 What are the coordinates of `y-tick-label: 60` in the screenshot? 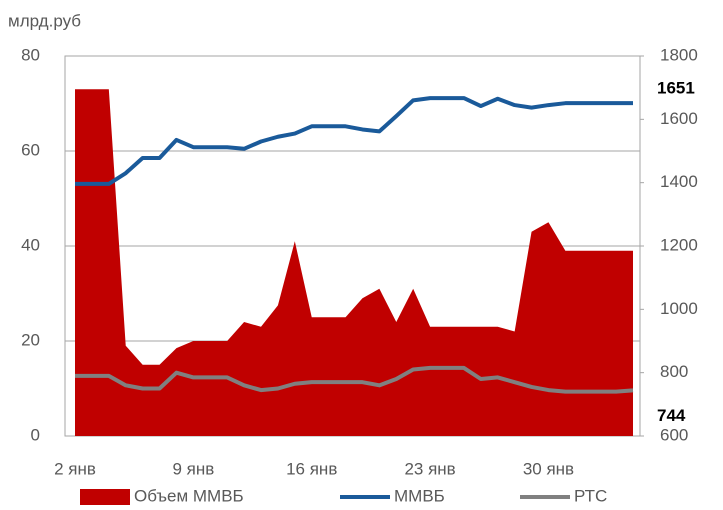 It's located at (30, 149).